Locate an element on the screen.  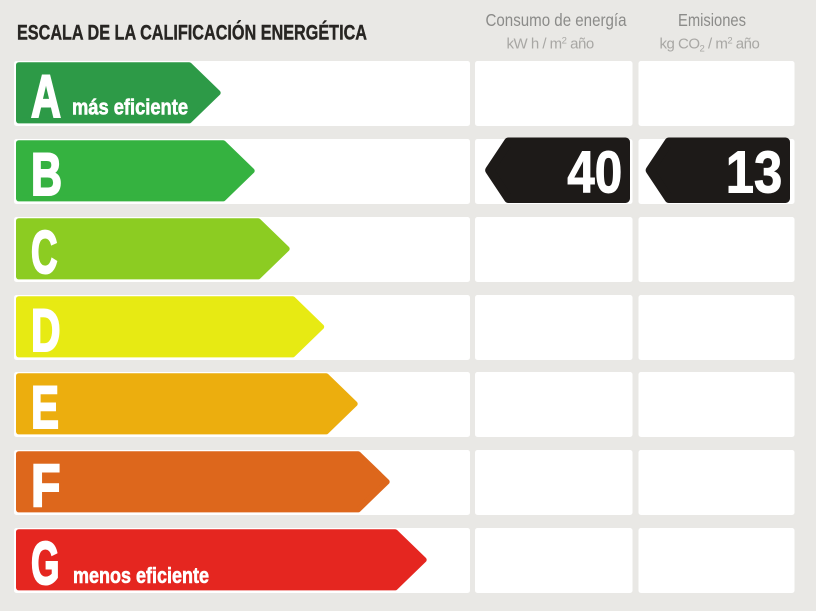
svg-text: C is located at coordinates (44, 252).